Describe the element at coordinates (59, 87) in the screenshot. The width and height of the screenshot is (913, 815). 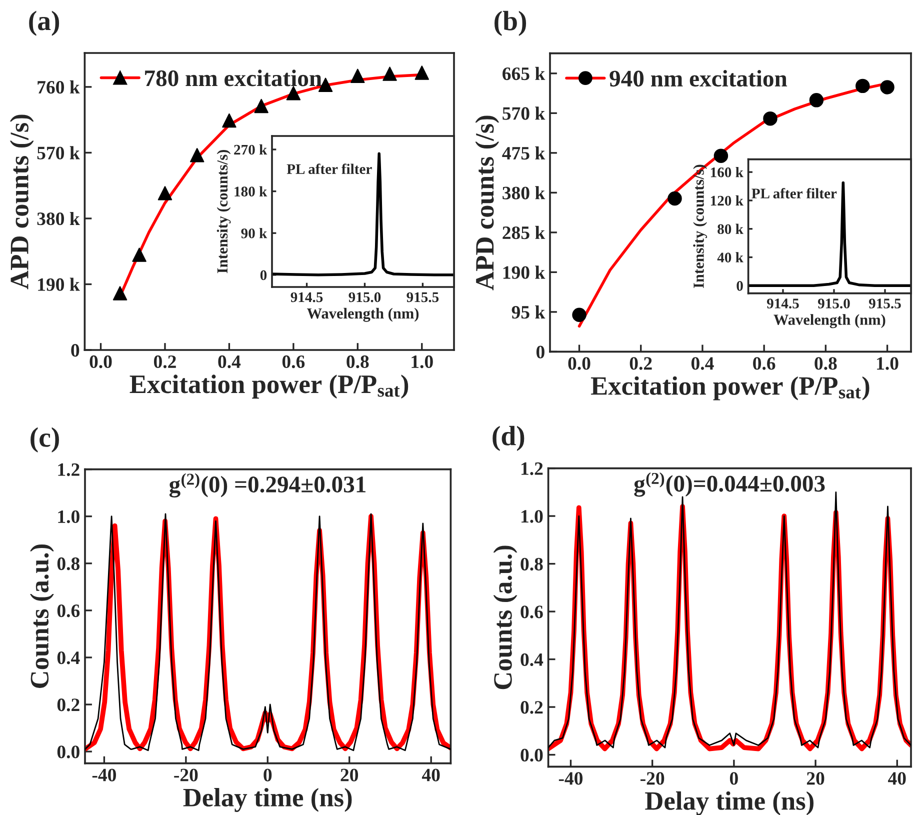
I see `y-tick-label: 760 k` at that location.